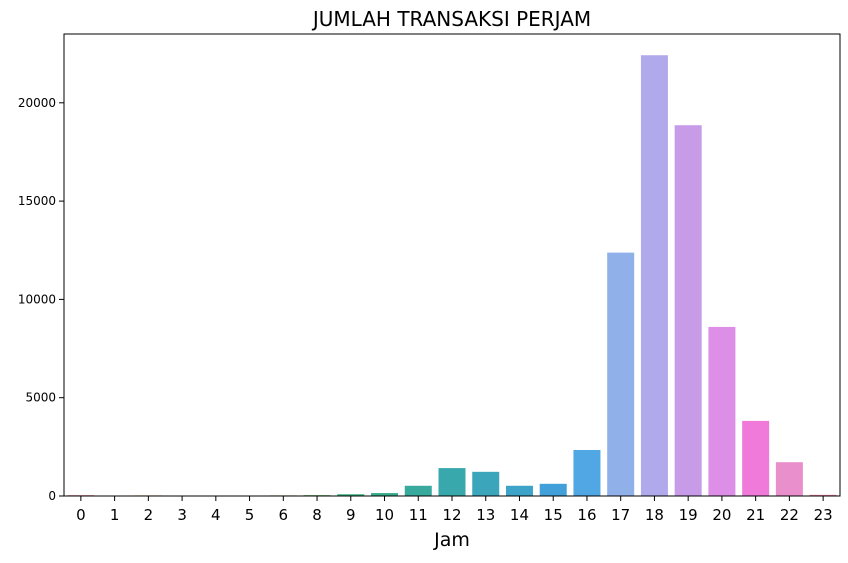 The image size is (848, 563). I want to click on x-tick-label: 23, so click(823, 515).